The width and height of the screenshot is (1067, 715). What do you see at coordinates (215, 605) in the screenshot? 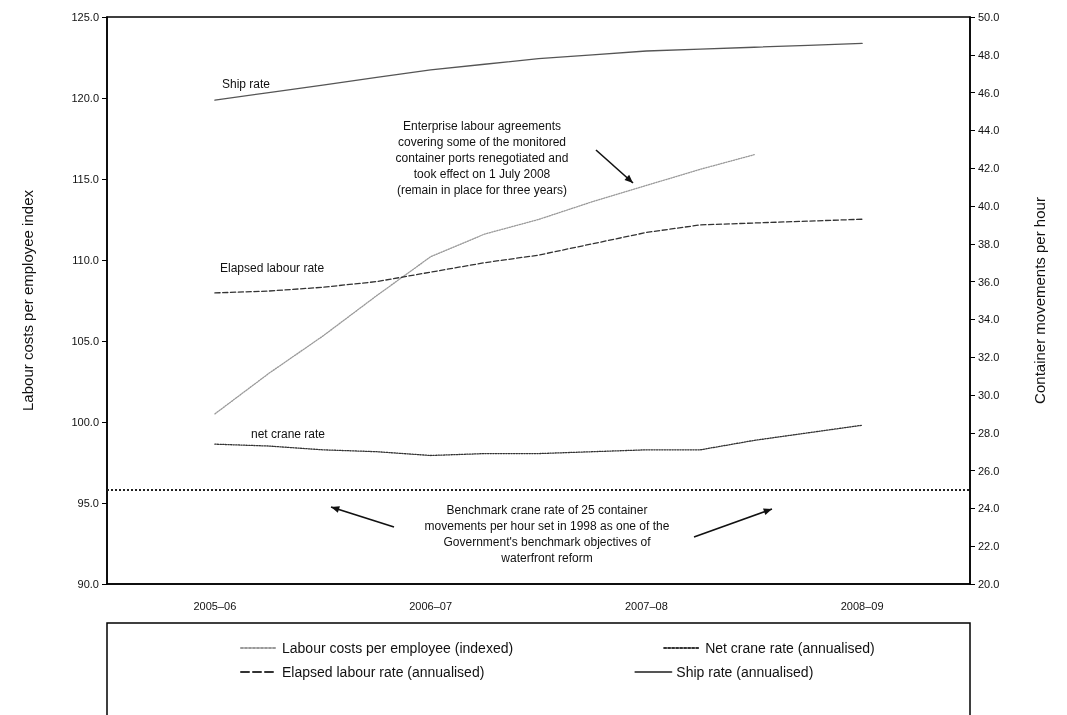
I see `x-tick-label: 2005–06` at bounding box center [215, 605].